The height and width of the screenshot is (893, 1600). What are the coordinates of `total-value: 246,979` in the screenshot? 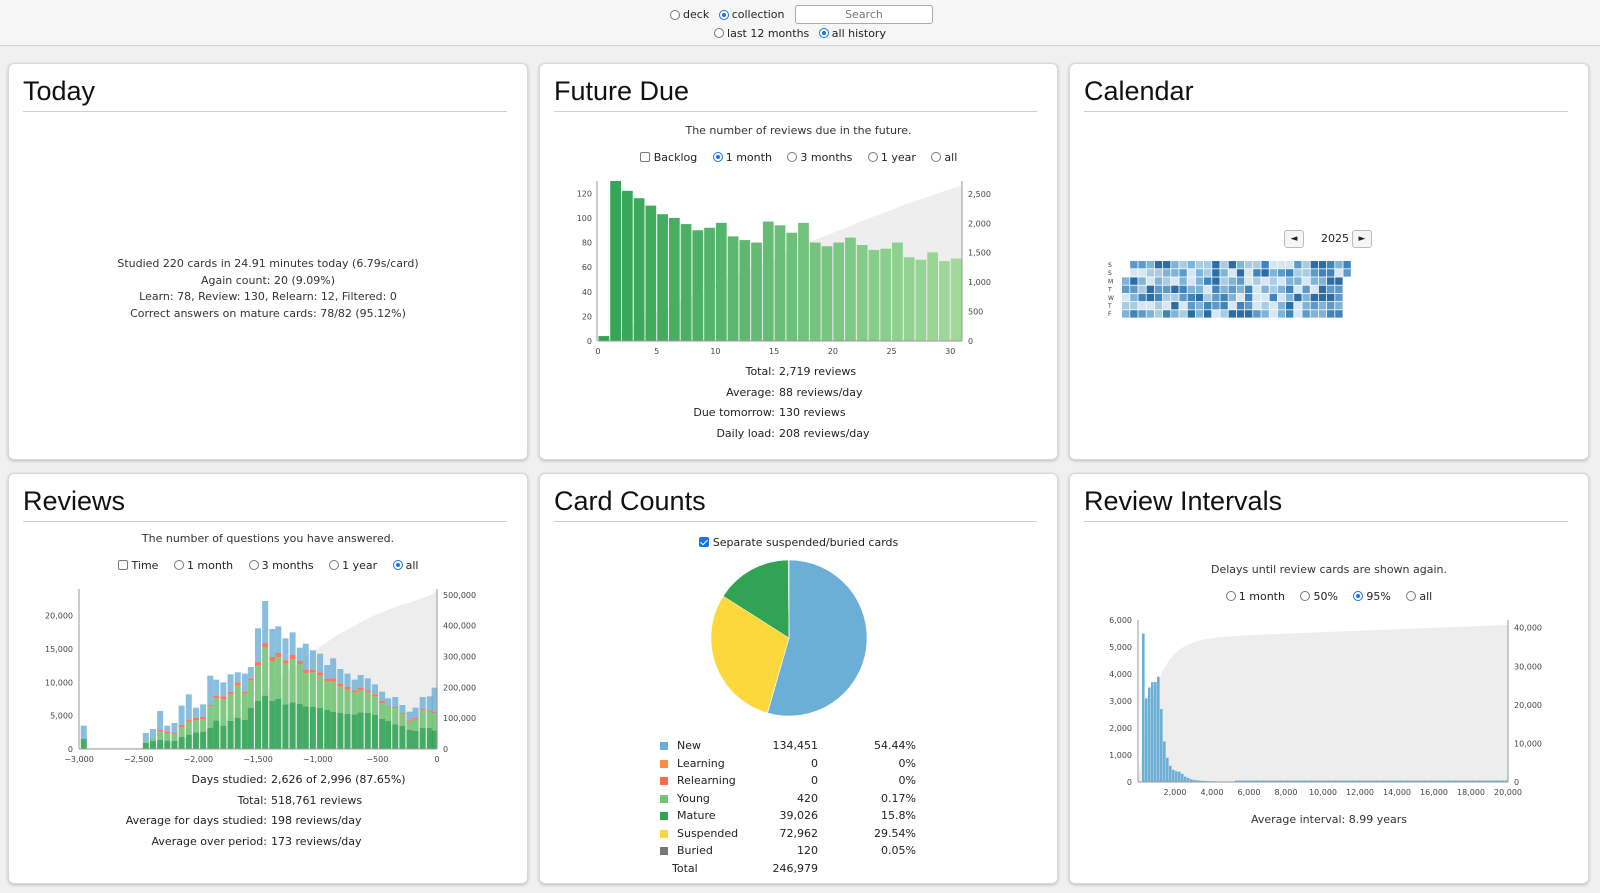 It's located at (795, 868).